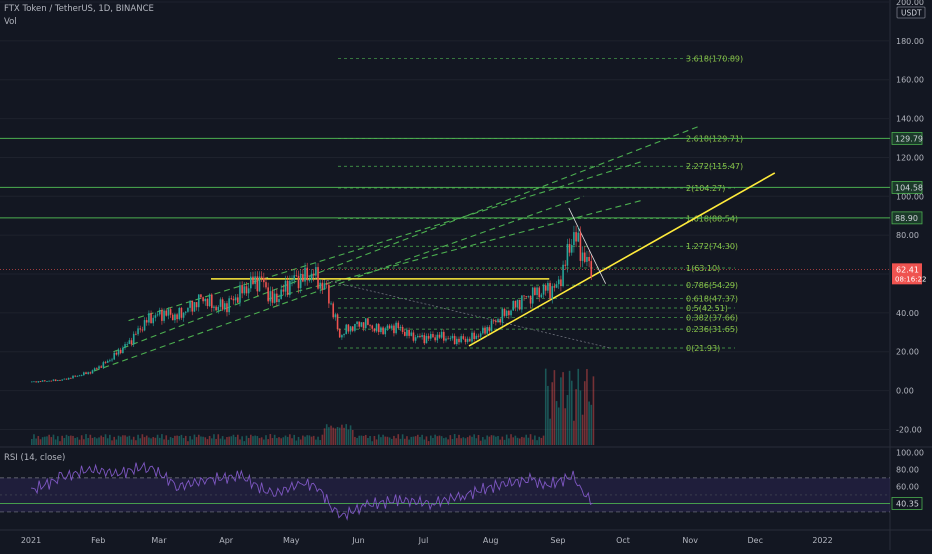 This screenshot has width=932, height=554. Describe the element at coordinates (31, 540) in the screenshot. I see `x-tick-label: 2021` at that location.